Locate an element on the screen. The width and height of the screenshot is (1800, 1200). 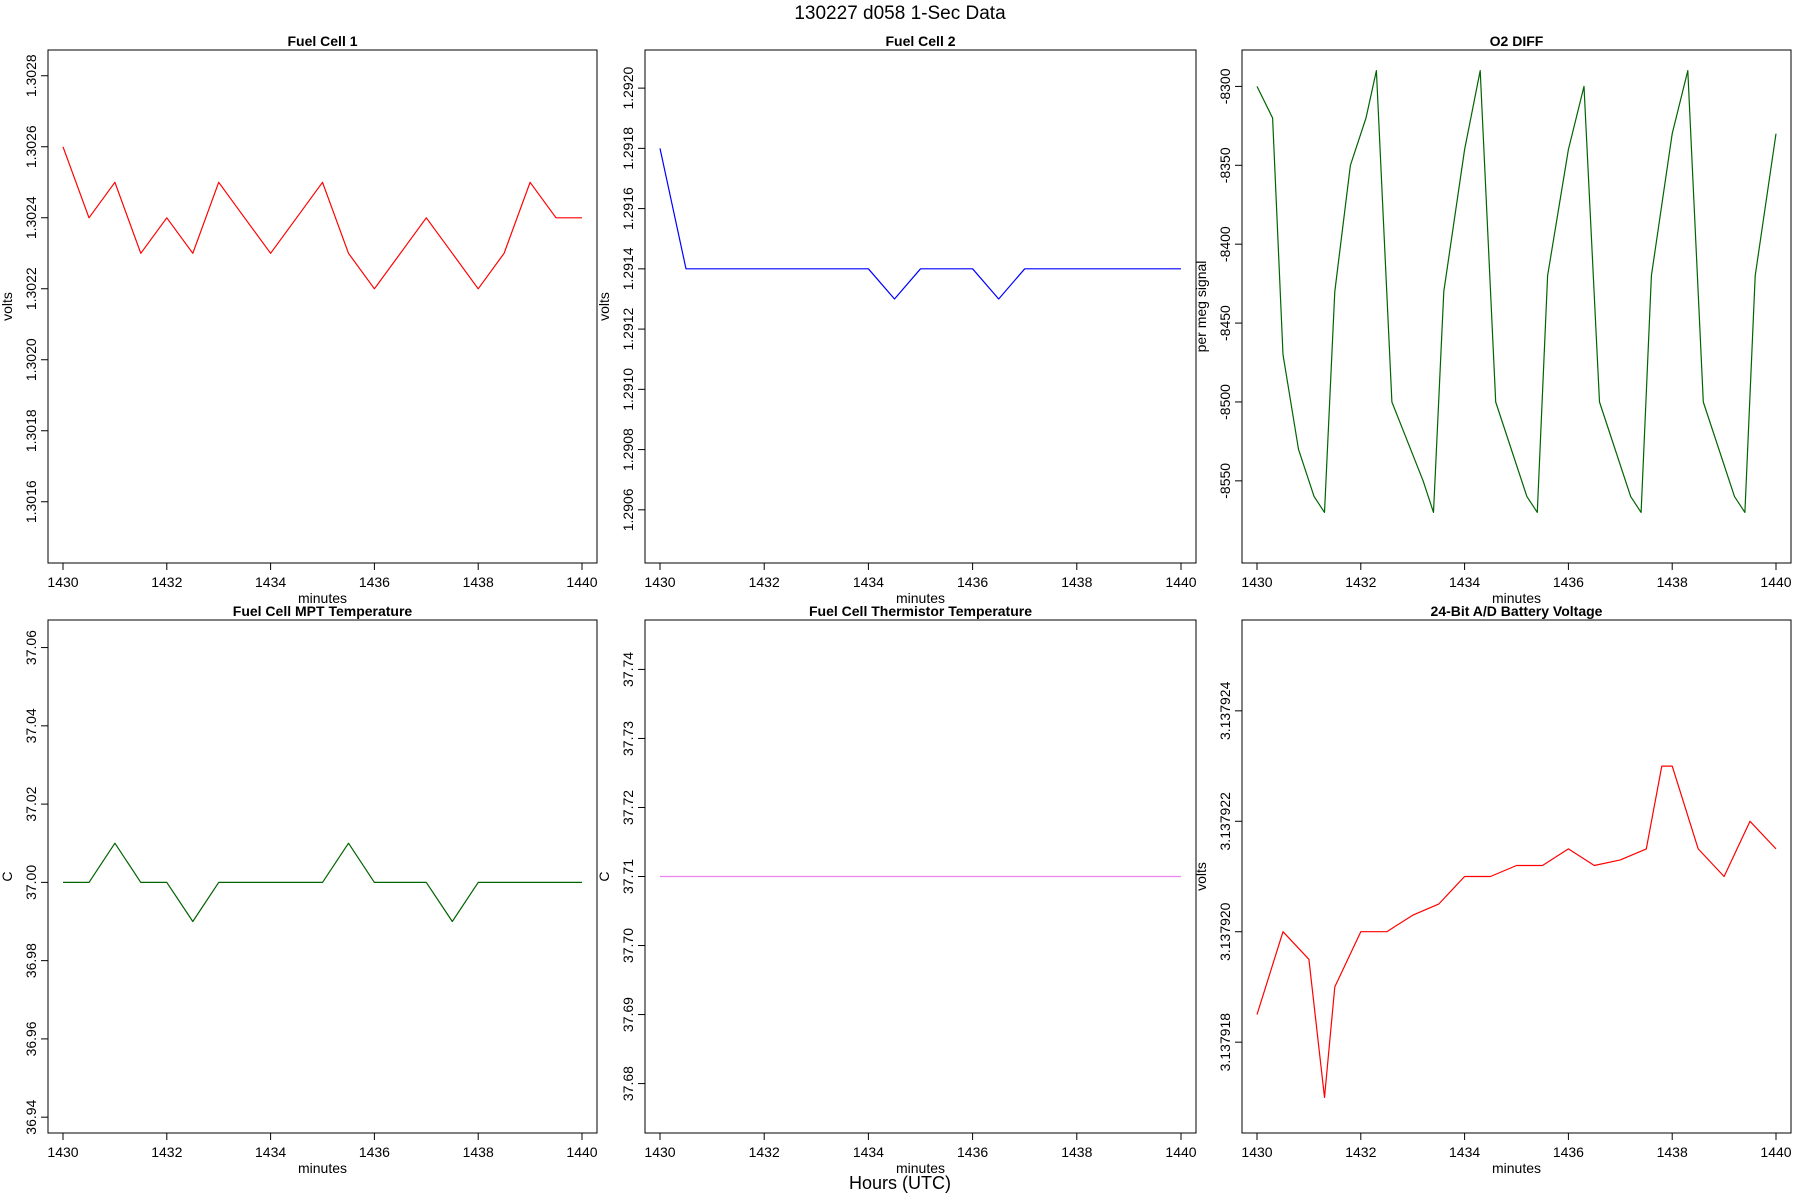
y-tick-label: 1.2916 is located at coordinates (628, 208).